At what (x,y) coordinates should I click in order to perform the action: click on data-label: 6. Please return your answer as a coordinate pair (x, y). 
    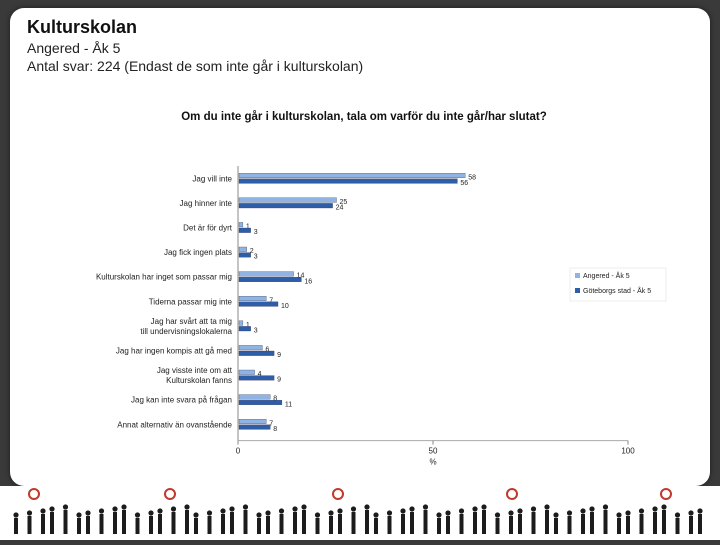
    Looking at the image, I should click on (267, 350).